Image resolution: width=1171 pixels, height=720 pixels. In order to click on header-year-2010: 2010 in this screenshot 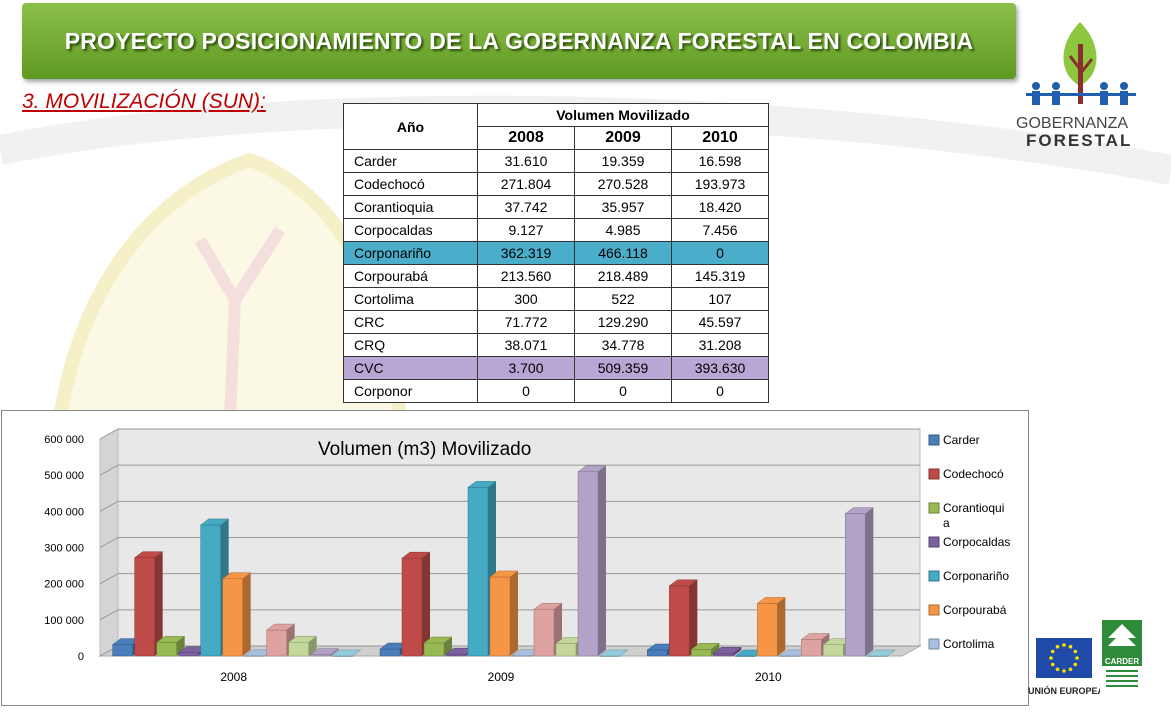, I will do `click(720, 138)`.